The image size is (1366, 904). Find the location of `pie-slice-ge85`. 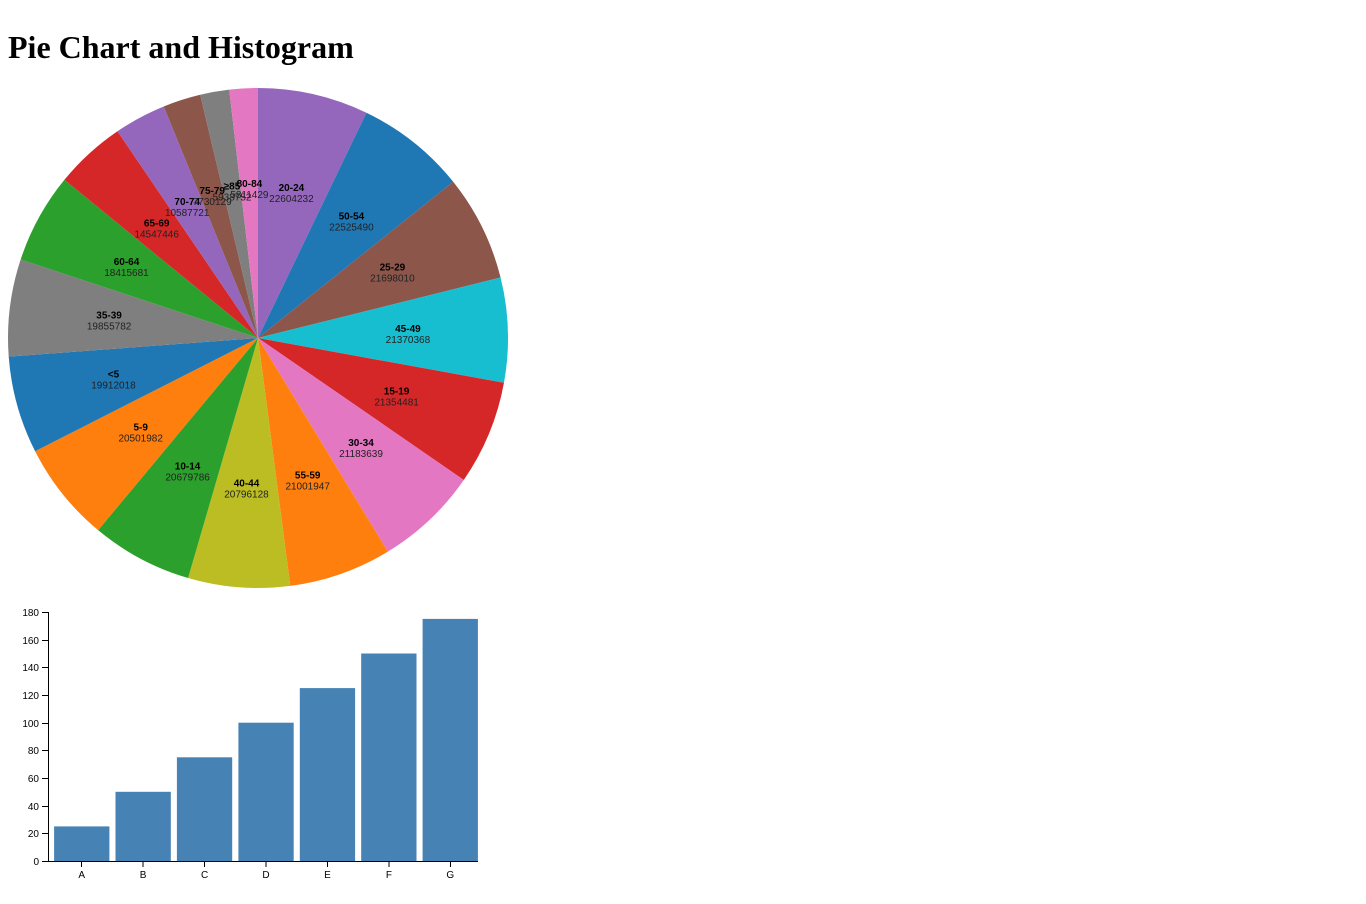

pie-slice-ge85 is located at coordinates (229, 213).